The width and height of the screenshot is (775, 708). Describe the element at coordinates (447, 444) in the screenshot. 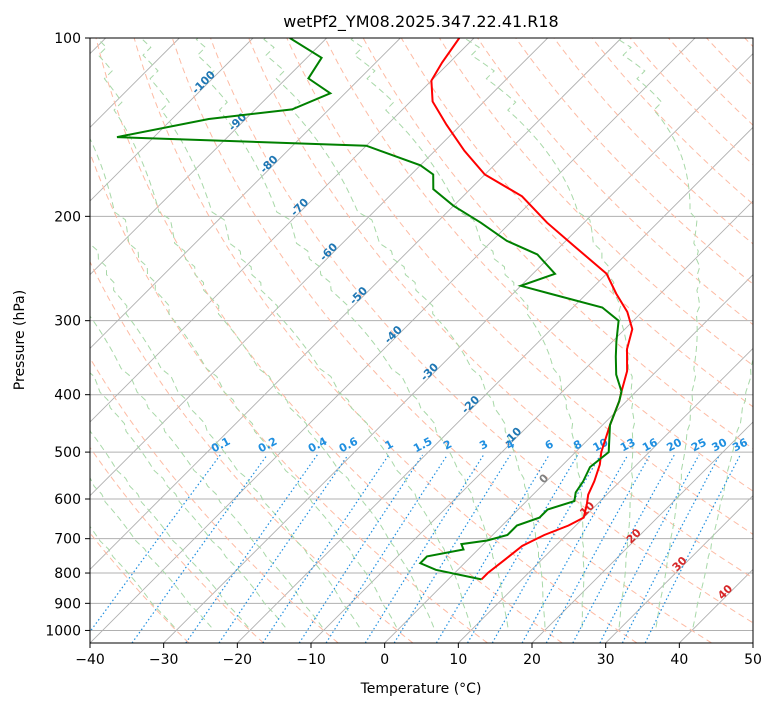

I see `mixing-ratio-label: 2` at that location.